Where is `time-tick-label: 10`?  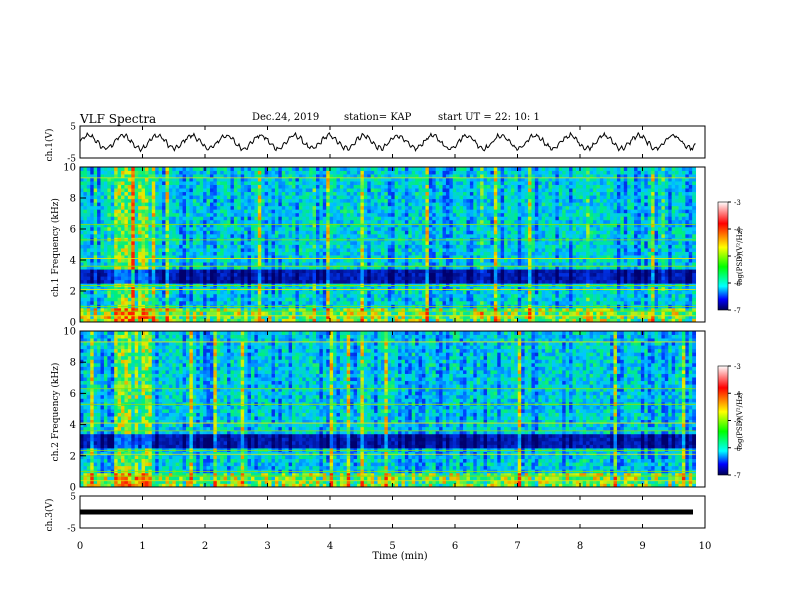 time-tick-label: 10 is located at coordinates (705, 546).